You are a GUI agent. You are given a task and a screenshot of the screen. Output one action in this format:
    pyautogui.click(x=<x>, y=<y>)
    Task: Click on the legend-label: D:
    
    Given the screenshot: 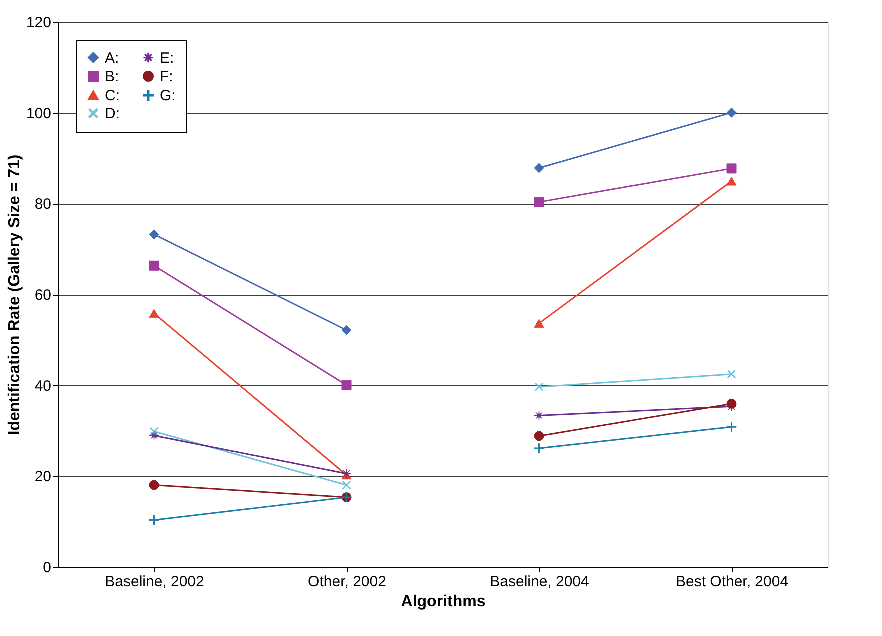 What is the action you would take?
    pyautogui.click(x=112, y=114)
    